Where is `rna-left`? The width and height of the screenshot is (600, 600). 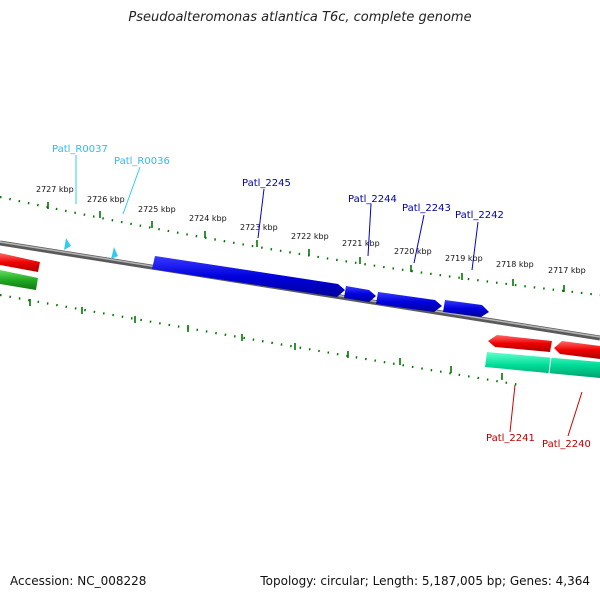
rna-left is located at coordinates (19, 280).